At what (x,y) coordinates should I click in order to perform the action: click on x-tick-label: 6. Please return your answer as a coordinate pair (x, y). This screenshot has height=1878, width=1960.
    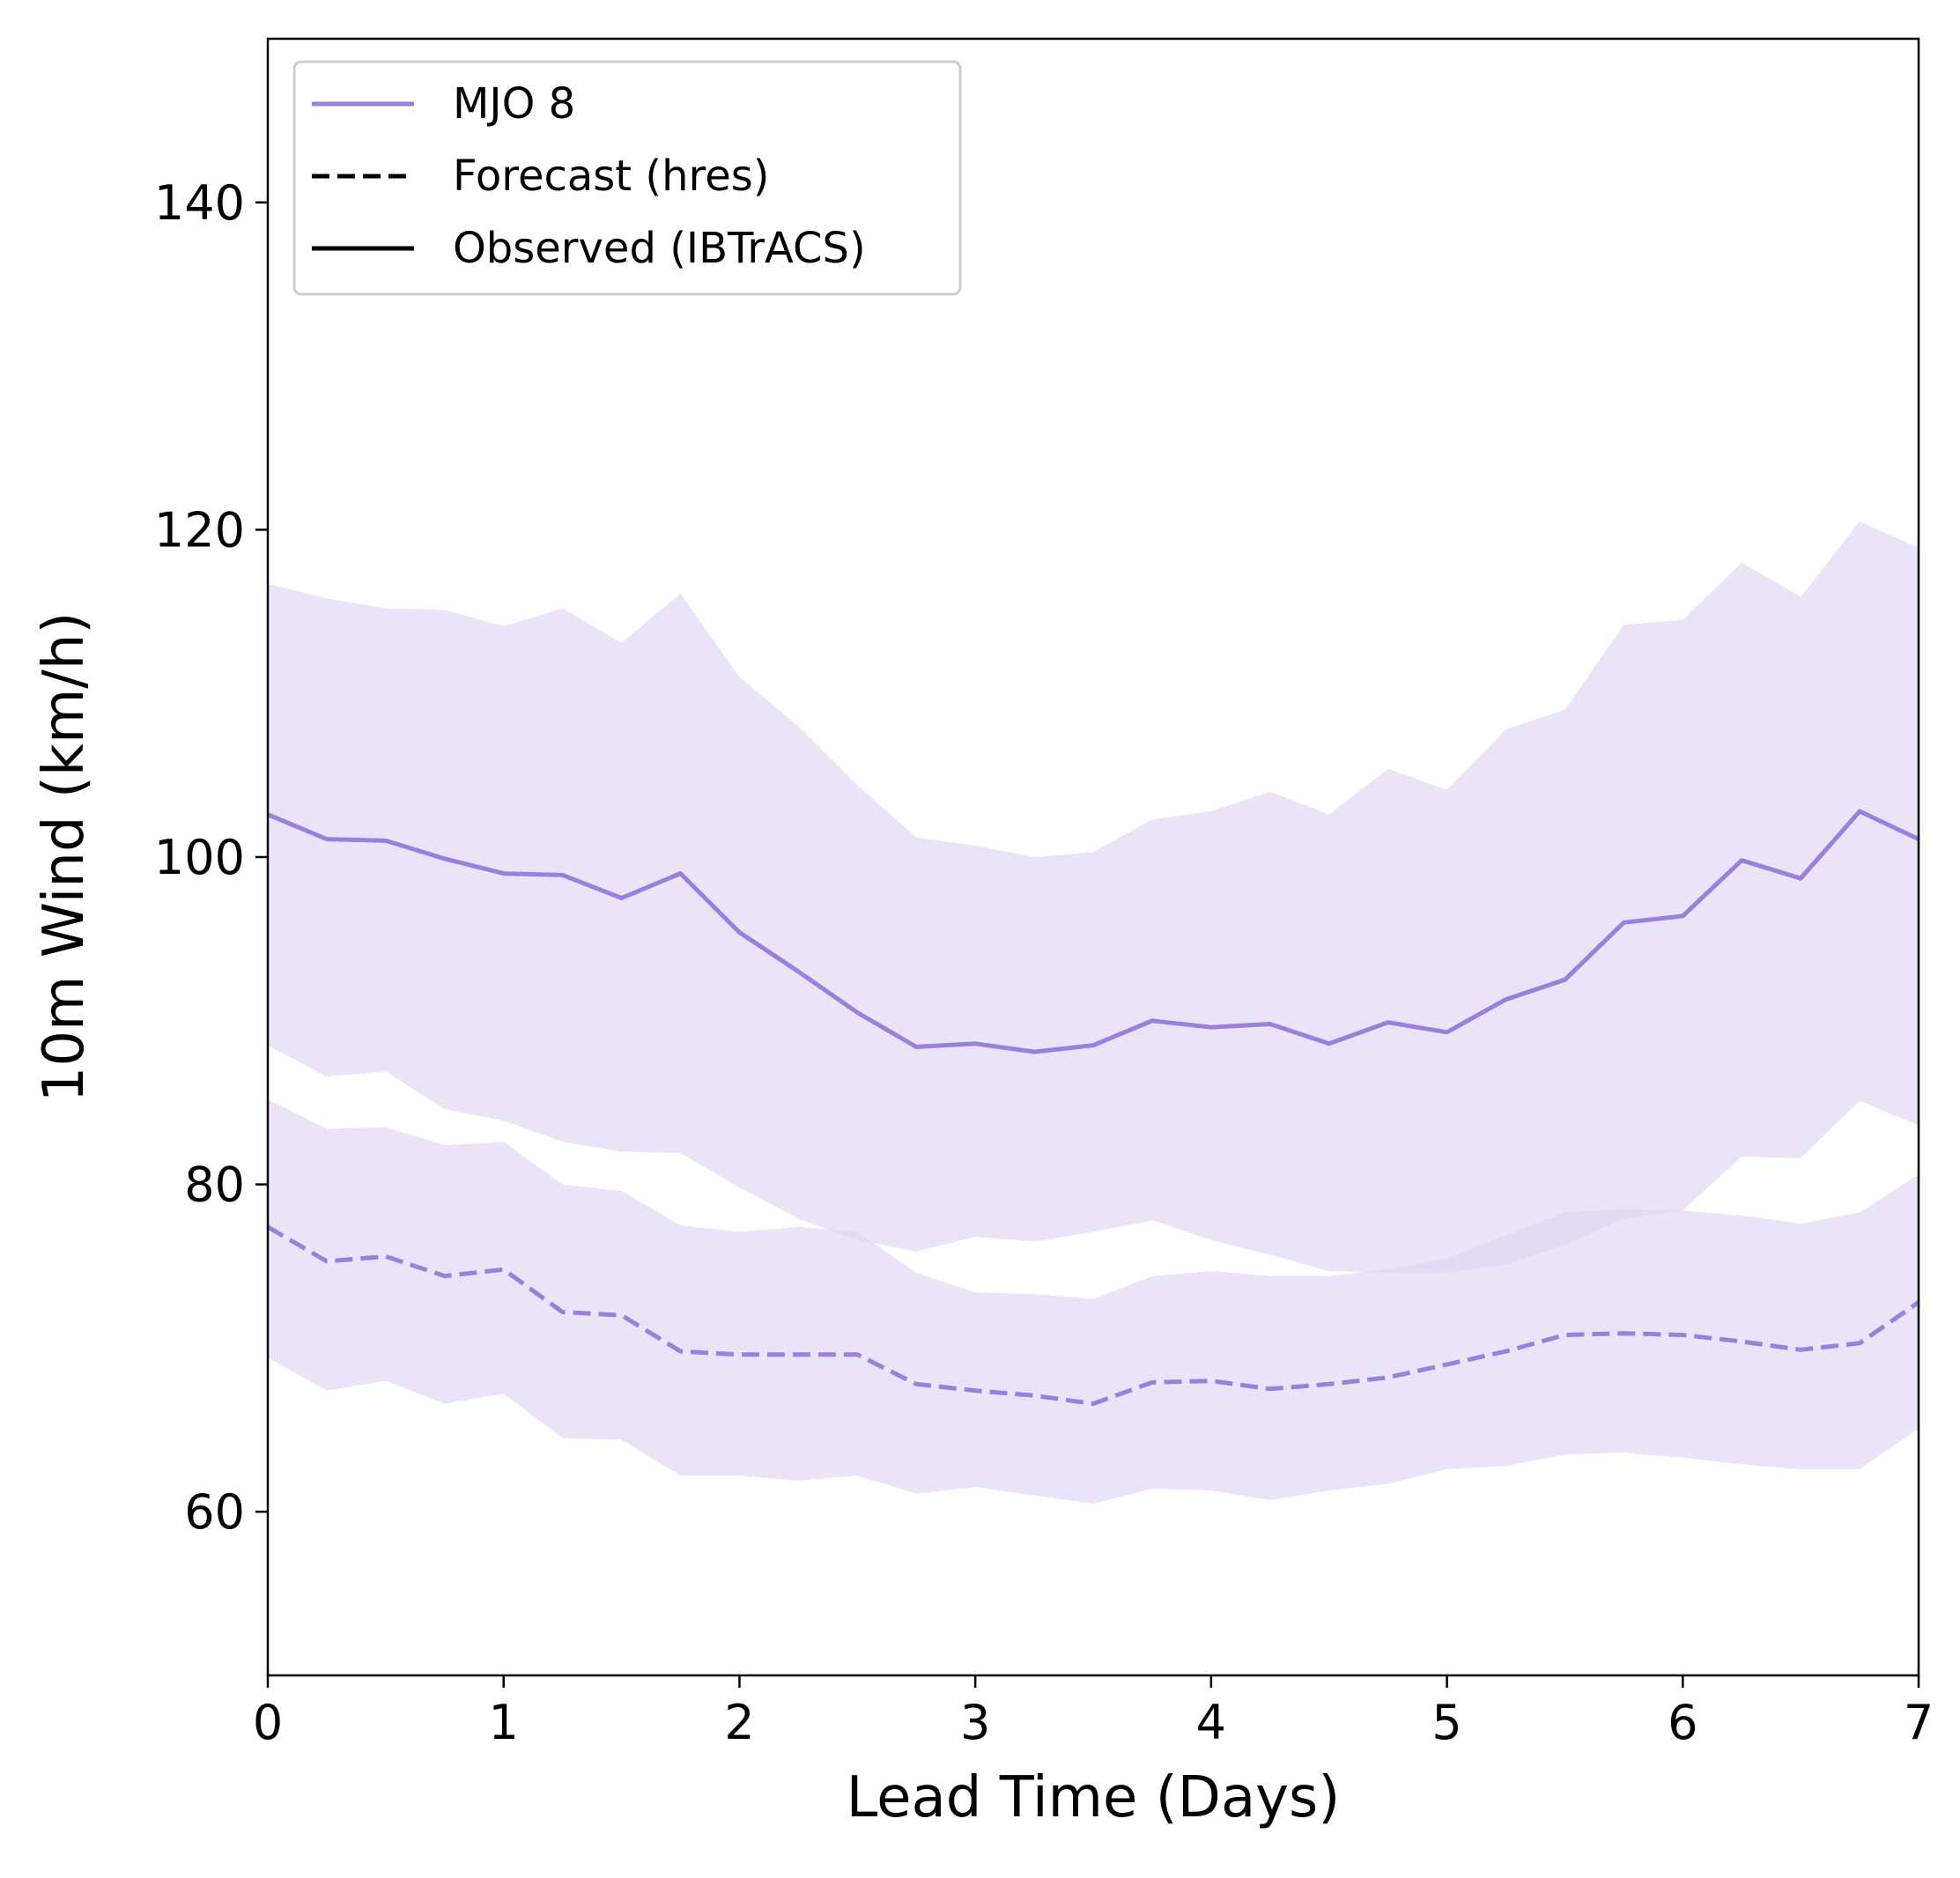
    Looking at the image, I should click on (1682, 1722).